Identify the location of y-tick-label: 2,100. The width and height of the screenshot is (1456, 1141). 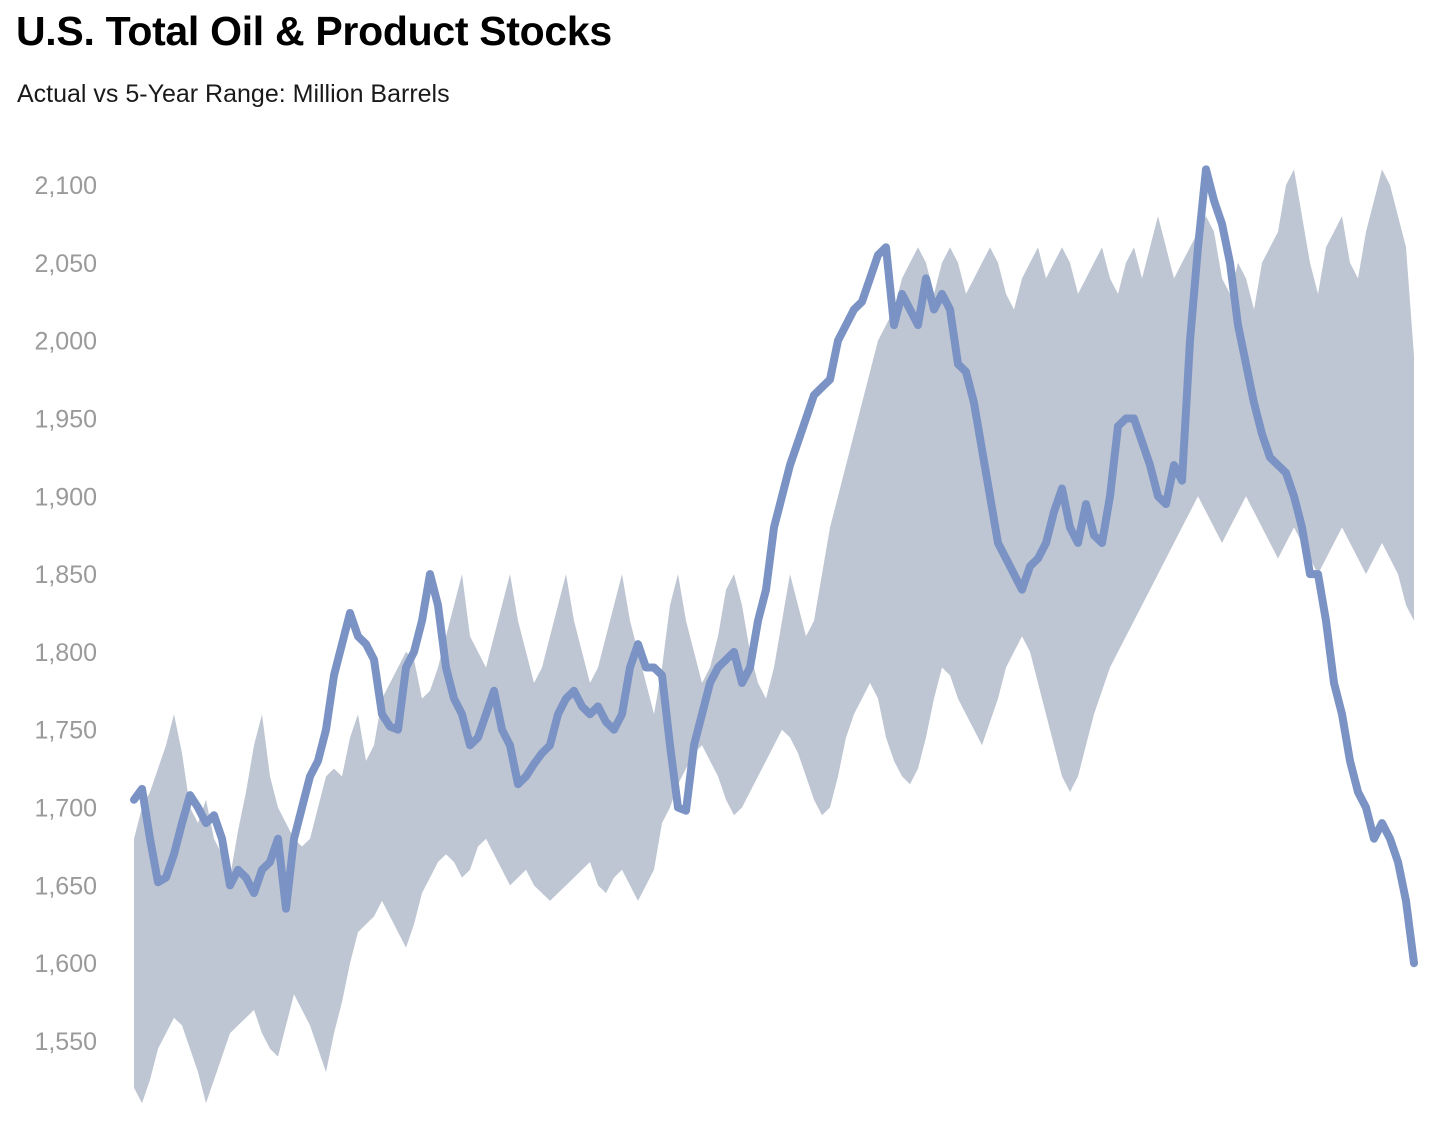
(65, 186).